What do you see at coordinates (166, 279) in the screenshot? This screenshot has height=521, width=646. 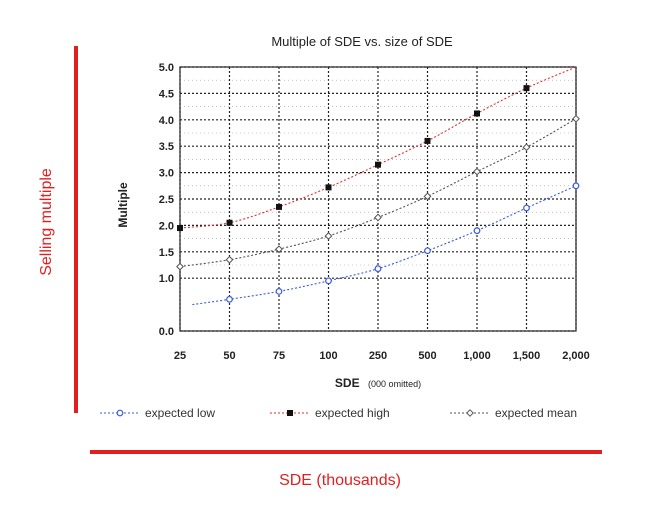 I see `y-tick-label: 1.0` at bounding box center [166, 279].